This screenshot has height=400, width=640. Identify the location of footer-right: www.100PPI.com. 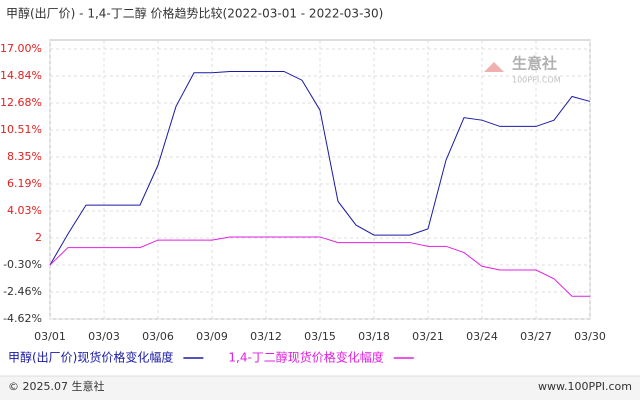
(585, 386).